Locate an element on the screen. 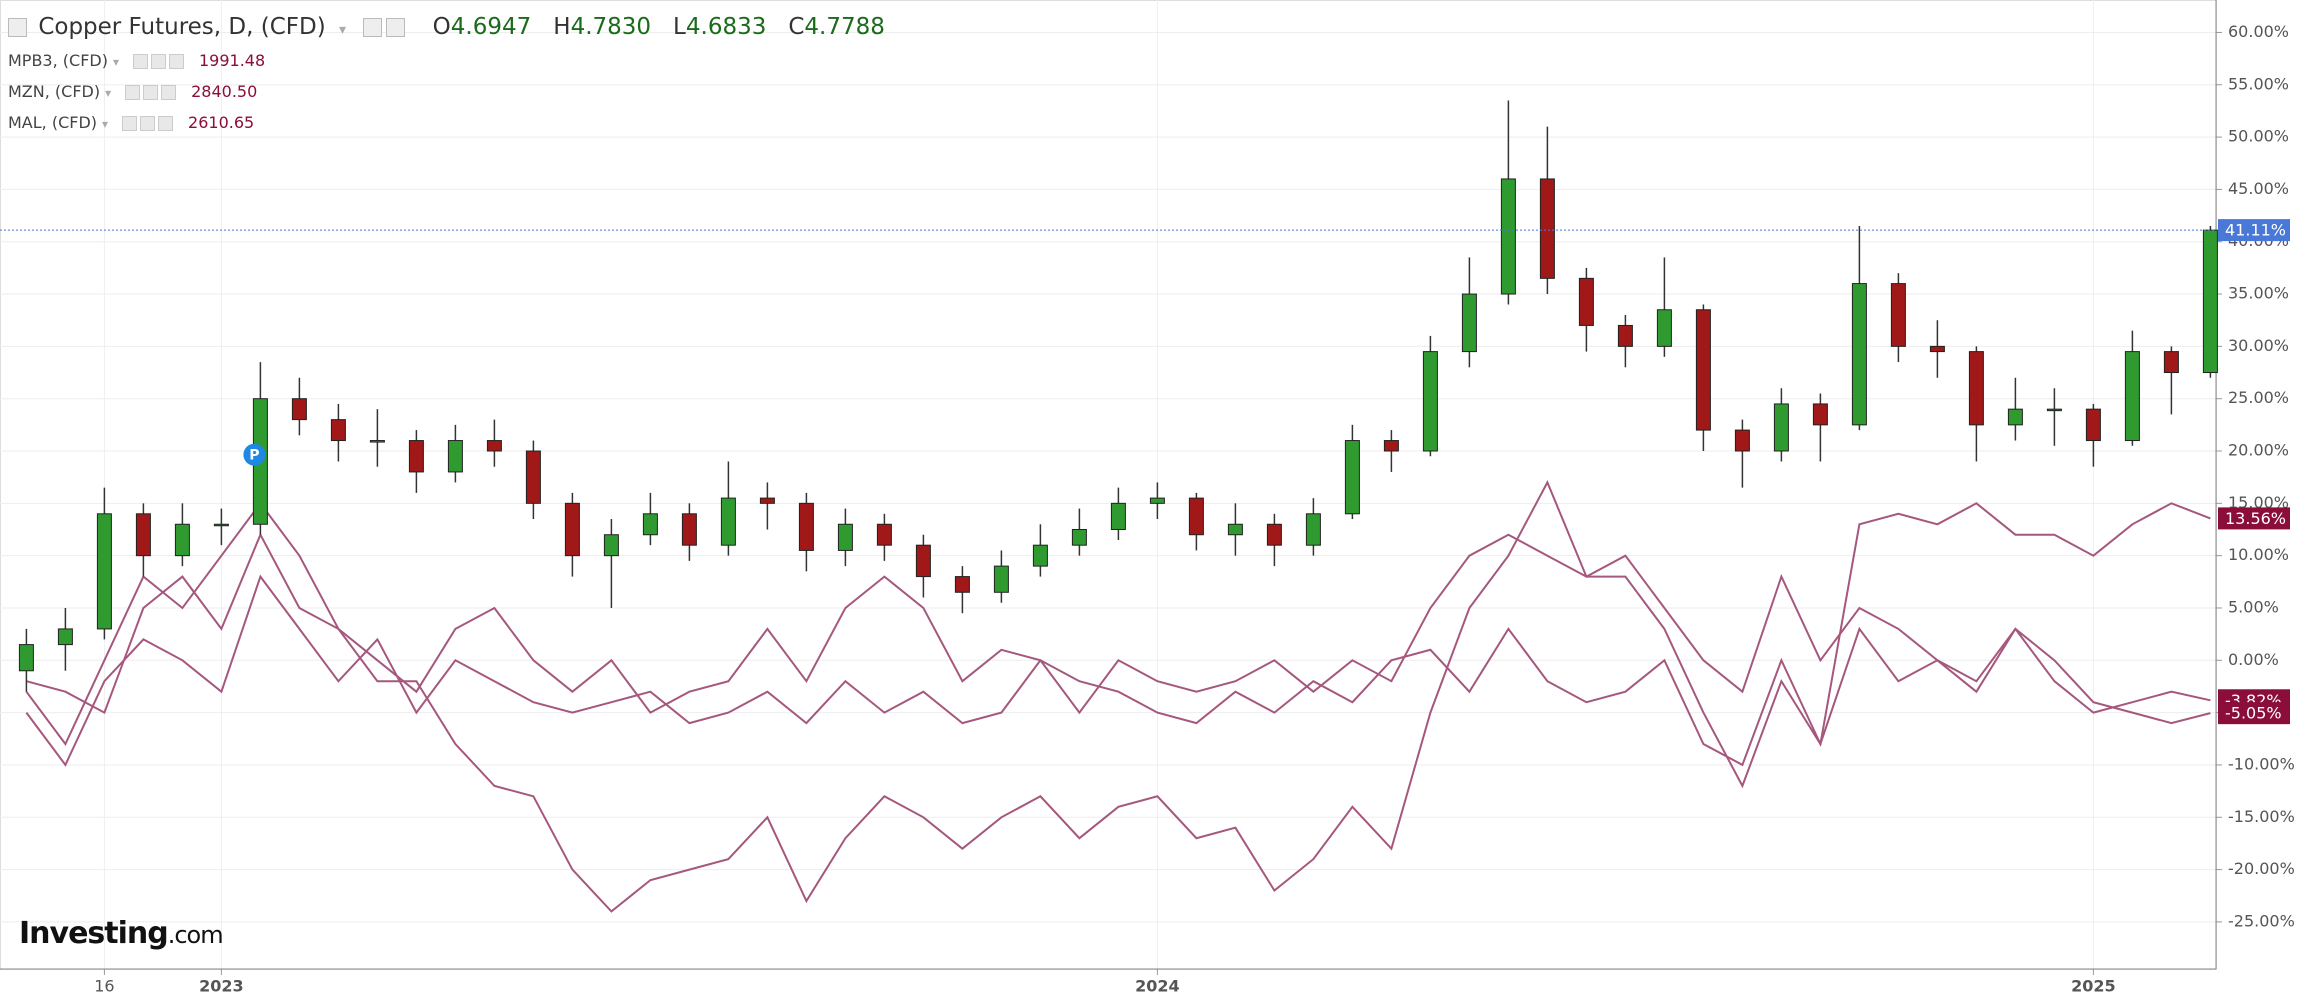 The height and width of the screenshot is (1001, 2298). legend-price: 1991.48 is located at coordinates (232, 60).